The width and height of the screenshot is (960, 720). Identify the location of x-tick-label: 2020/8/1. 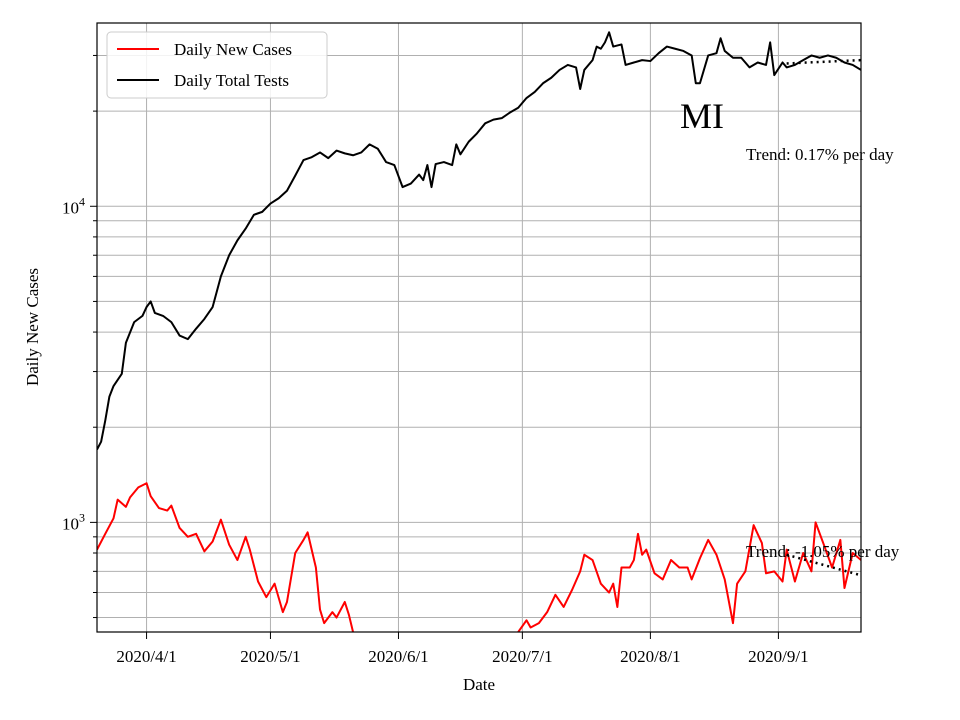
(650, 656).